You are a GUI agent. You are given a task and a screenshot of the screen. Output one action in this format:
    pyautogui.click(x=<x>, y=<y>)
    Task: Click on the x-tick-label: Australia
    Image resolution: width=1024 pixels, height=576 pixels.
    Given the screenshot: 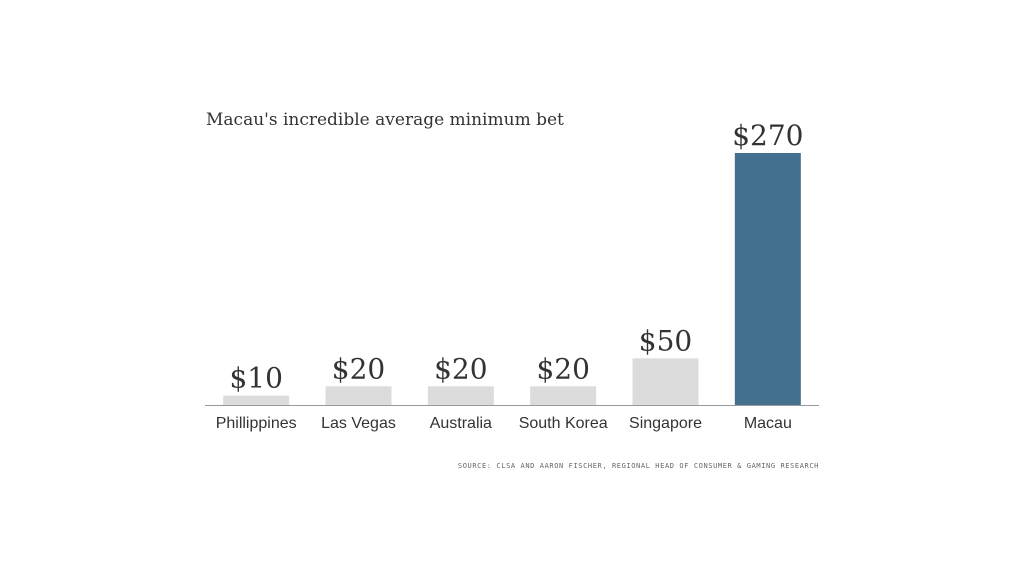 What is the action you would take?
    pyautogui.click(x=461, y=423)
    